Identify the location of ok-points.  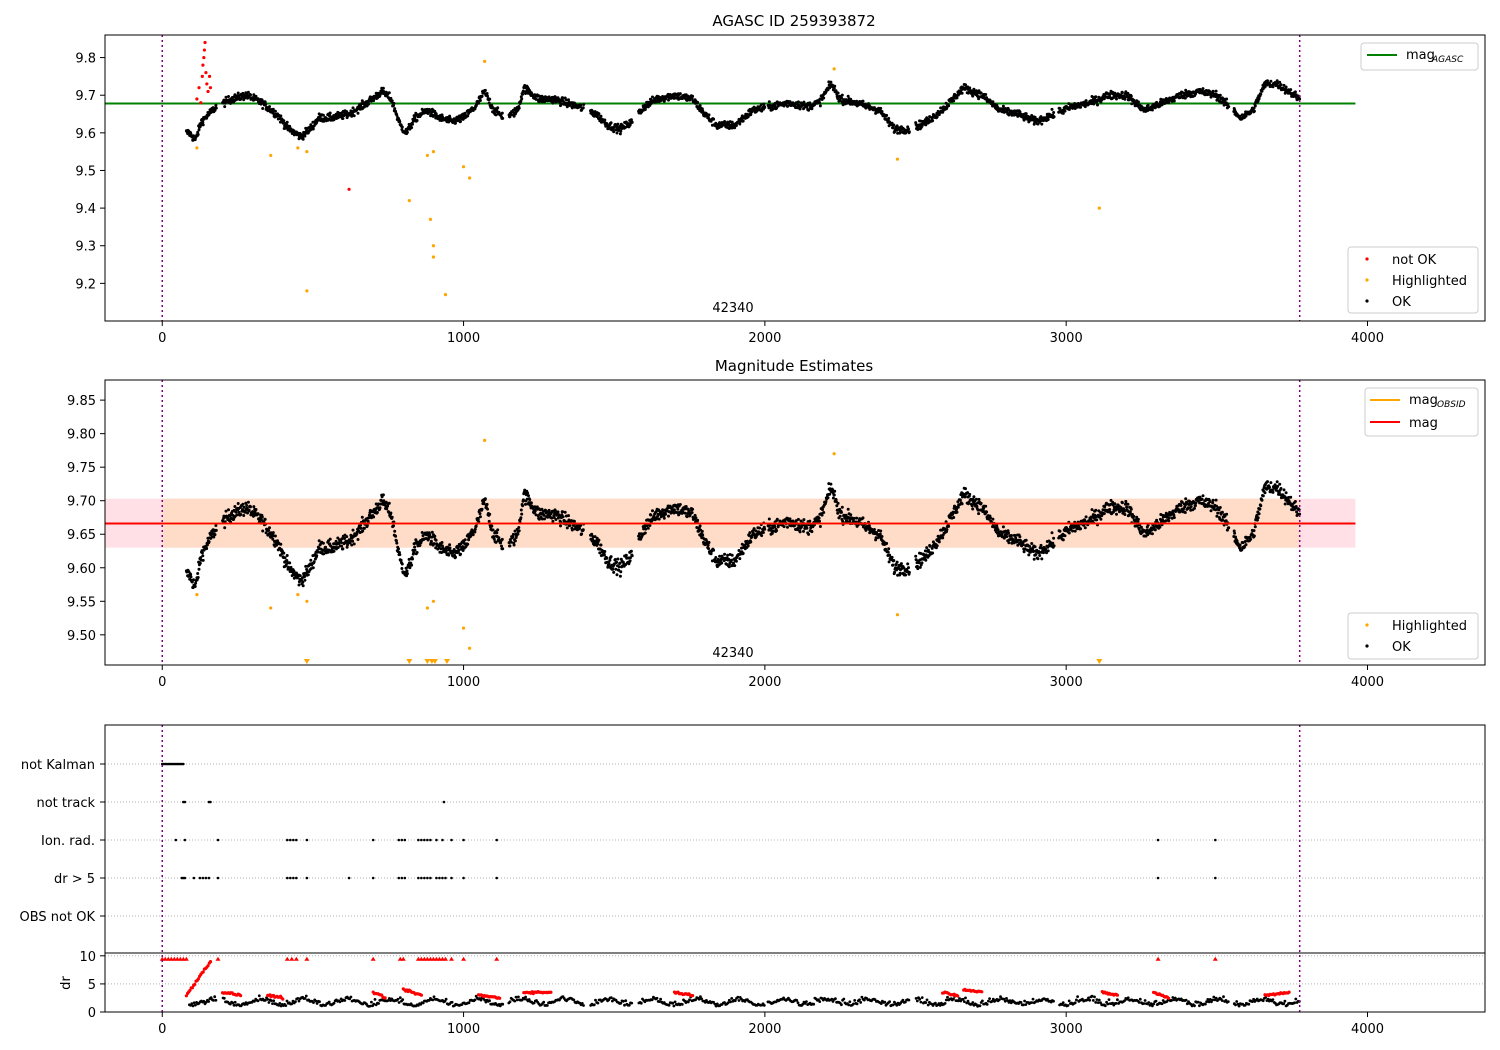
(743, 110).